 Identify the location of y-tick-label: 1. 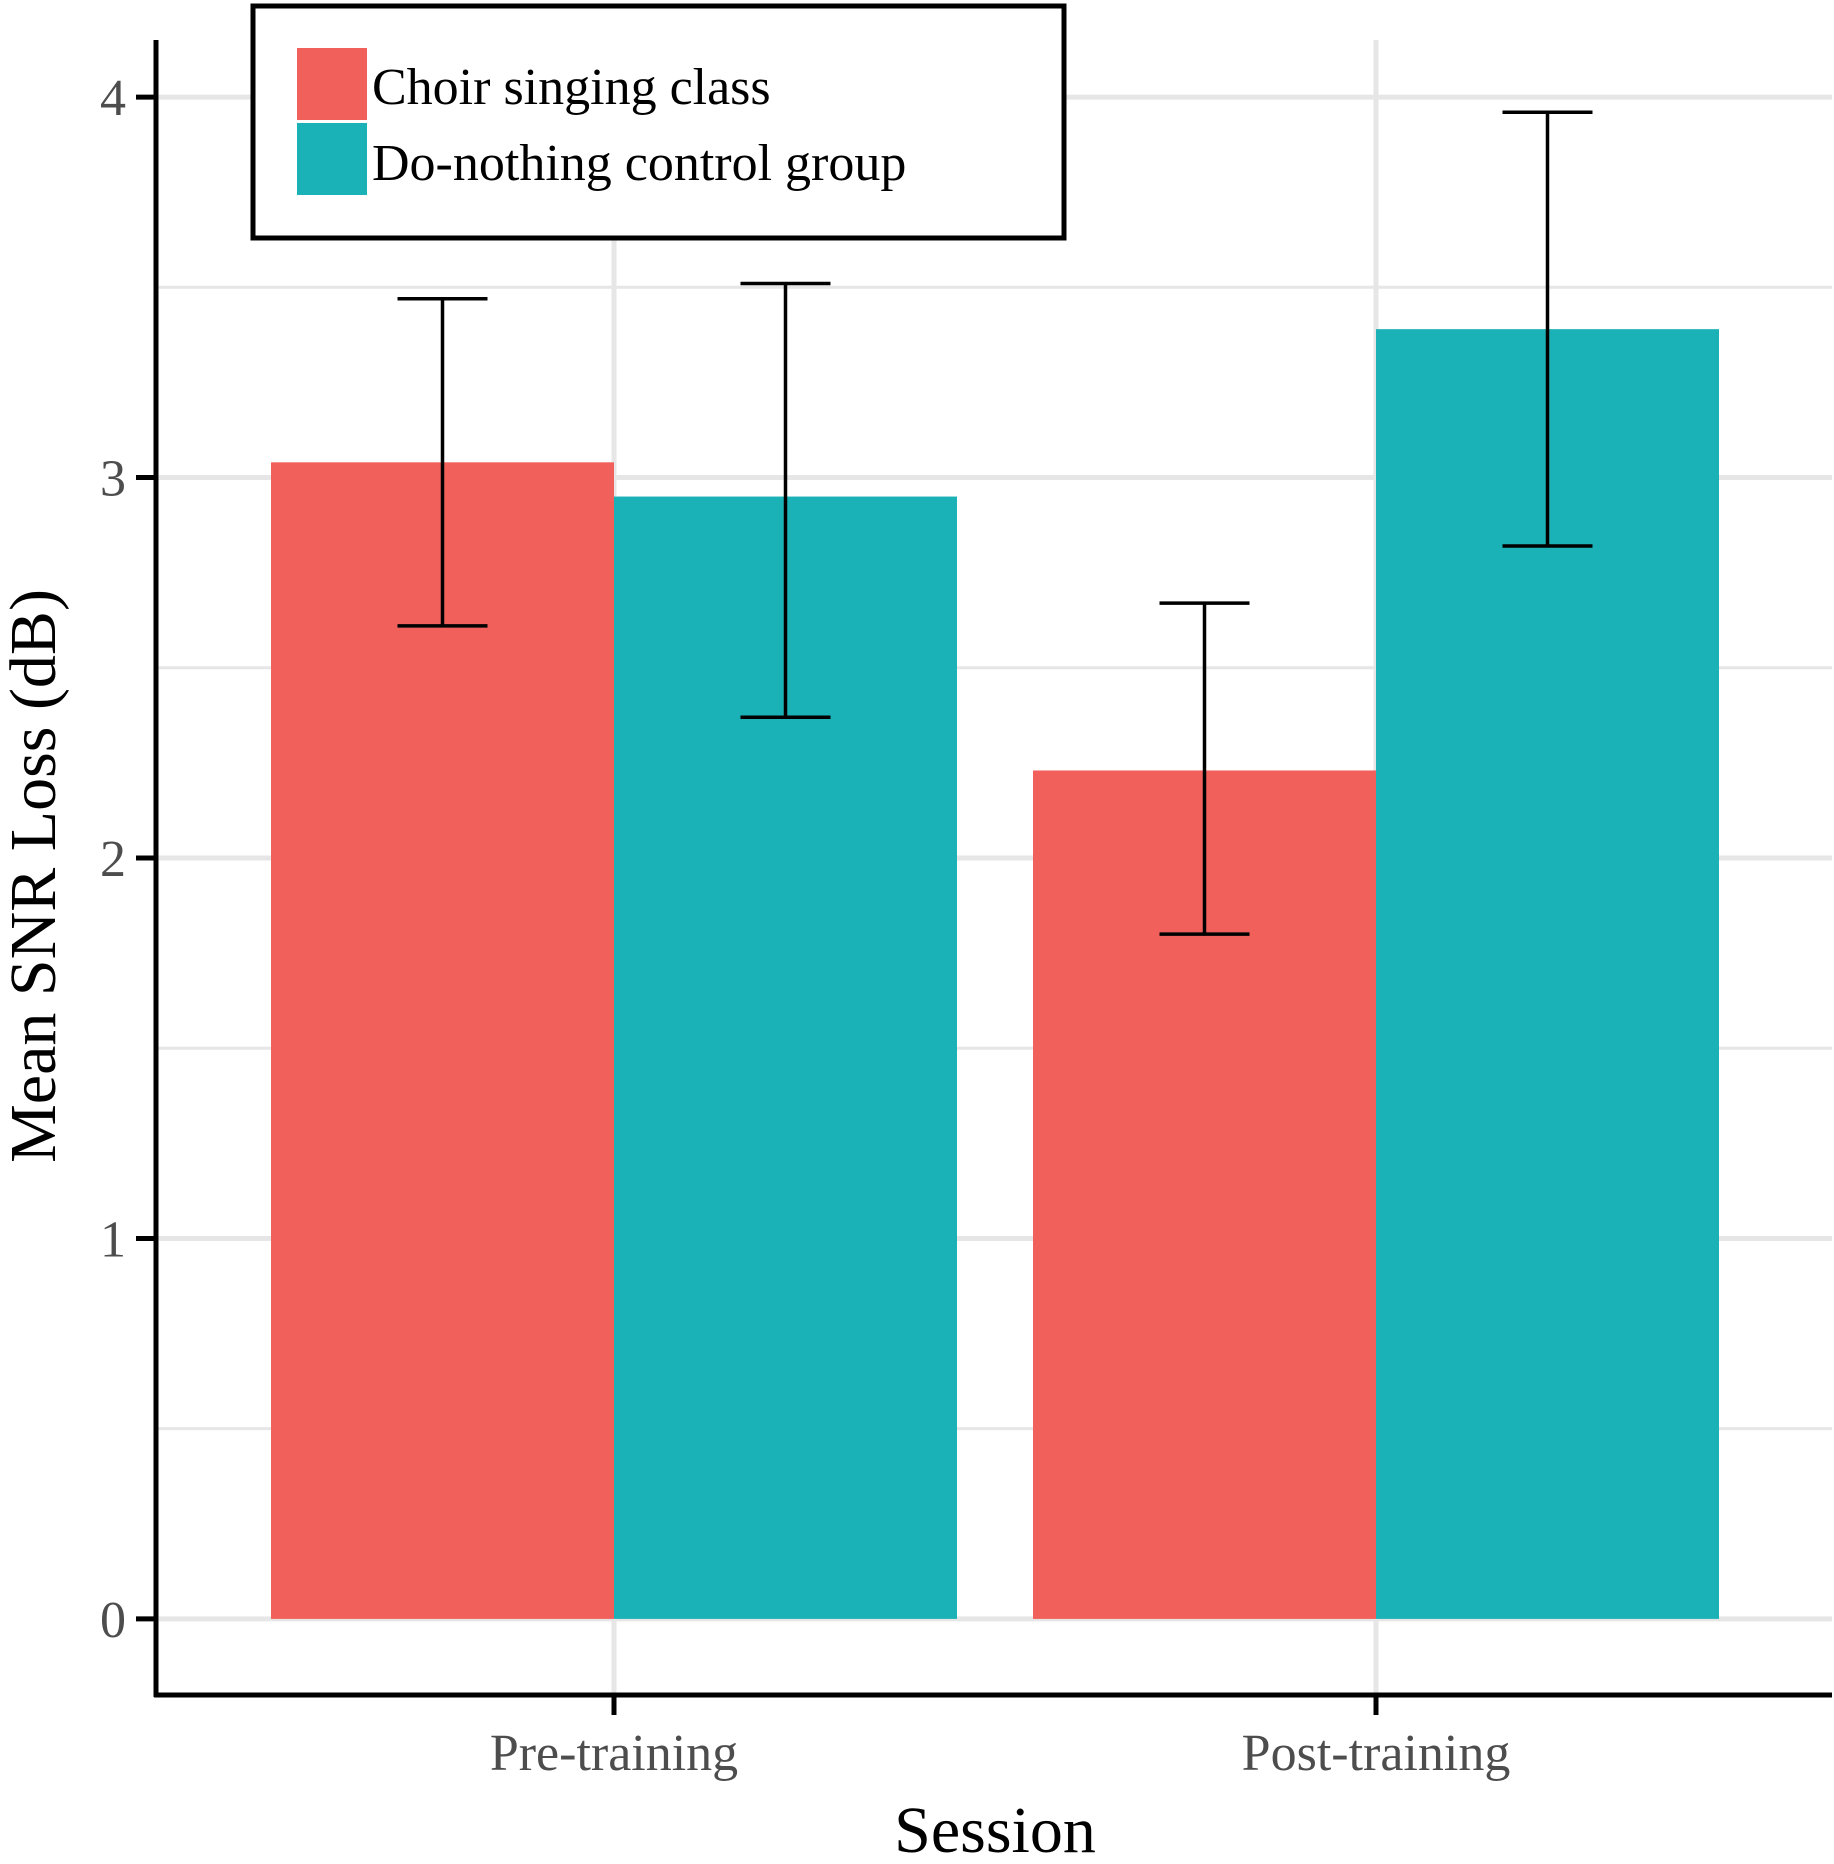
(113, 1239).